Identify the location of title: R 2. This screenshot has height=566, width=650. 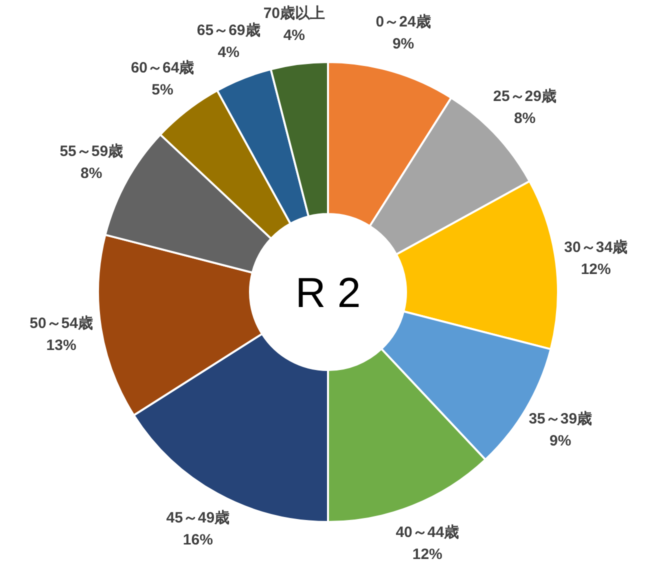
(328, 292).